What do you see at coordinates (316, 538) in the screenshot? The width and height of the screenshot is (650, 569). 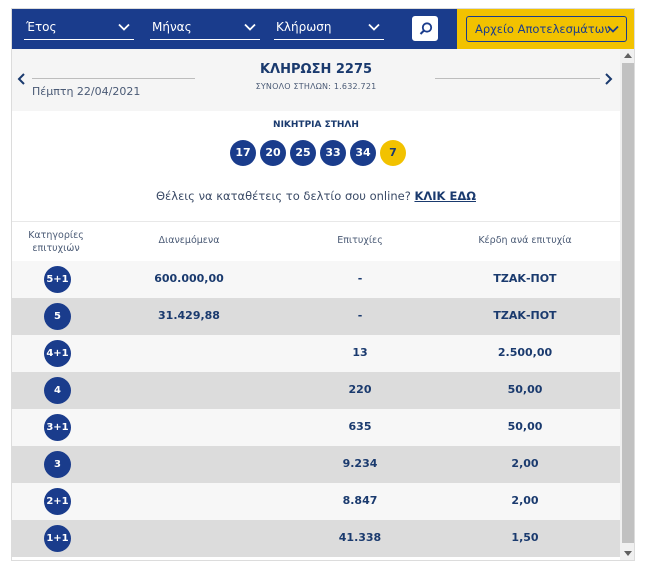 I see `table-row: 1+1 41.338 1,50` at bounding box center [316, 538].